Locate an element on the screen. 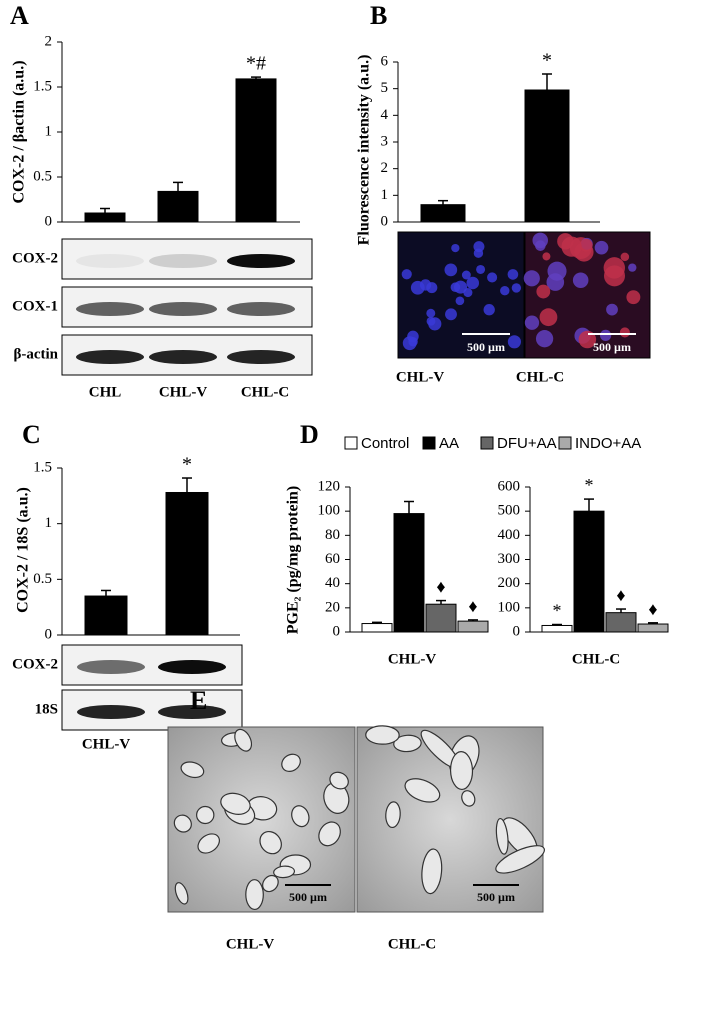  y-axis-label: Fluorescence intensity (a.u.) is located at coordinates (364, 150).